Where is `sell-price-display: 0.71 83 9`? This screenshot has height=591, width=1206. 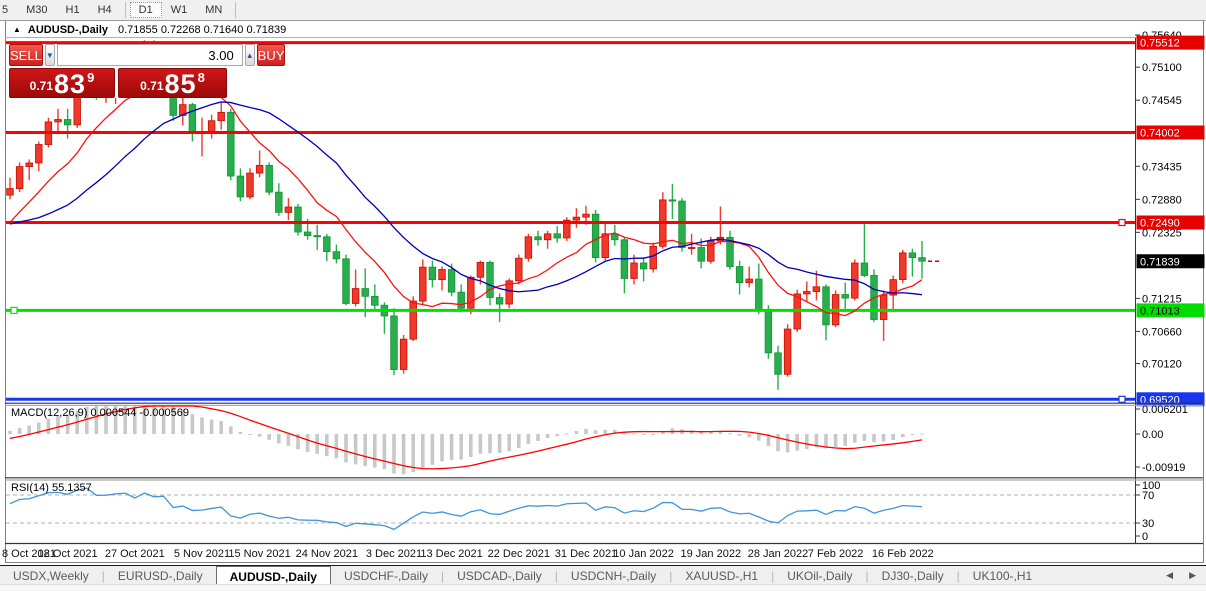
sell-price-display: 0.71 83 9 is located at coordinates (62, 83).